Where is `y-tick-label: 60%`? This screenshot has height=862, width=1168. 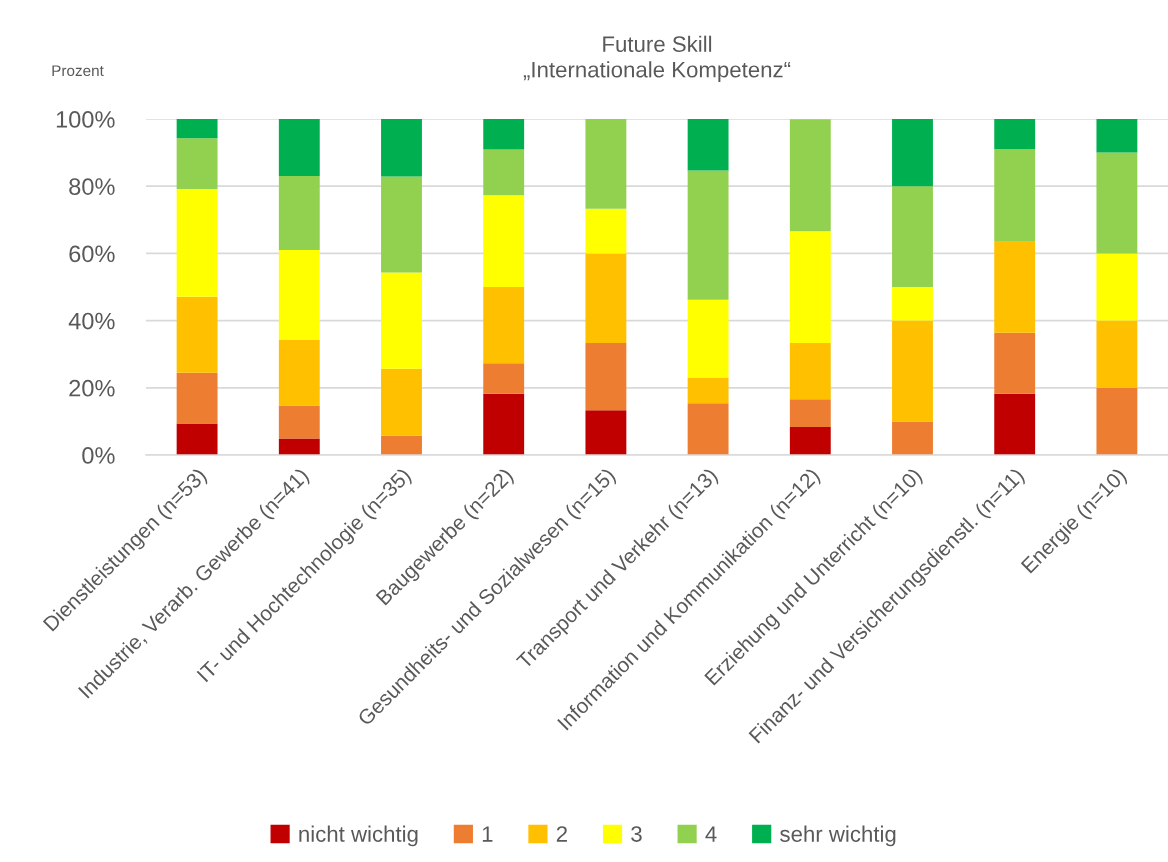
y-tick-label: 60% is located at coordinates (92, 254).